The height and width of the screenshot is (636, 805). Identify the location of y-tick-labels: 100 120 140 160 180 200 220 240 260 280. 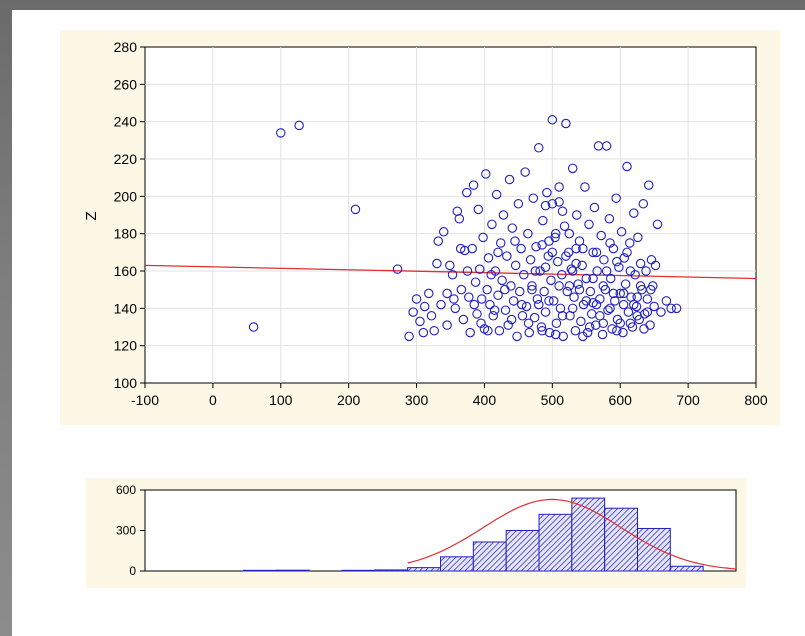
(126, 215).